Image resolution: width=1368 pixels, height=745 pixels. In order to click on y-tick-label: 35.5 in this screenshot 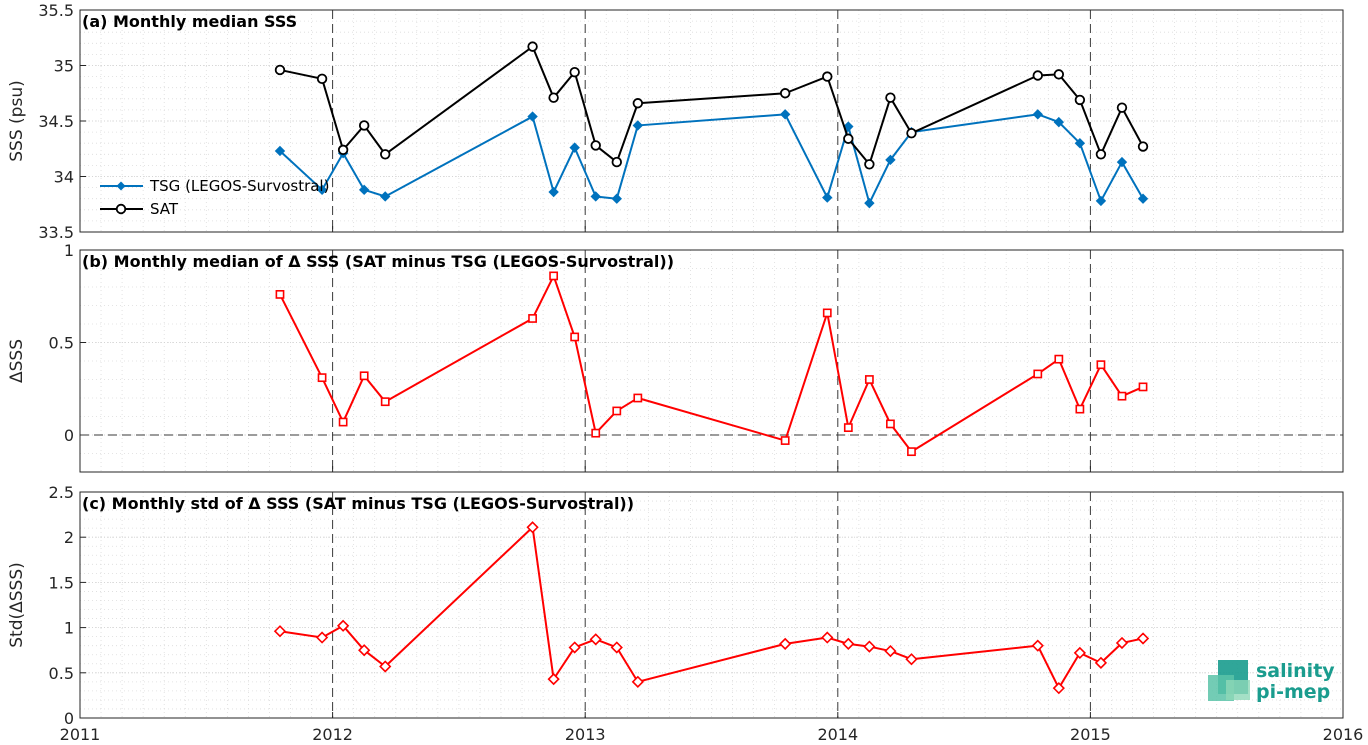, I will do `click(56, 10)`.